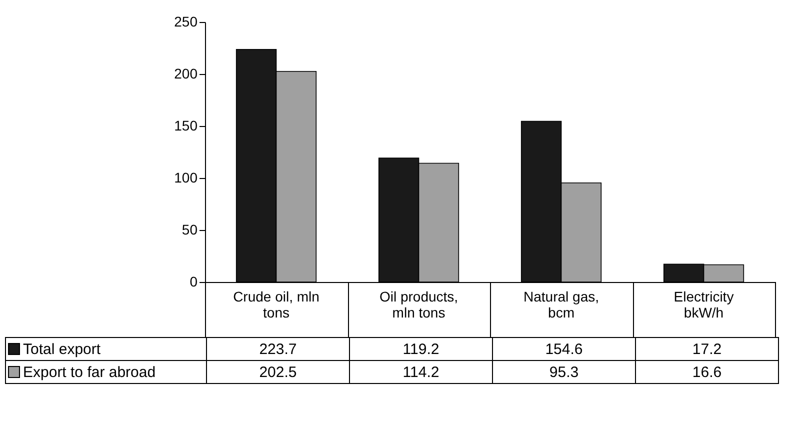  Describe the element at coordinates (186, 126) in the screenshot. I see `y-tick-label: 150` at that location.